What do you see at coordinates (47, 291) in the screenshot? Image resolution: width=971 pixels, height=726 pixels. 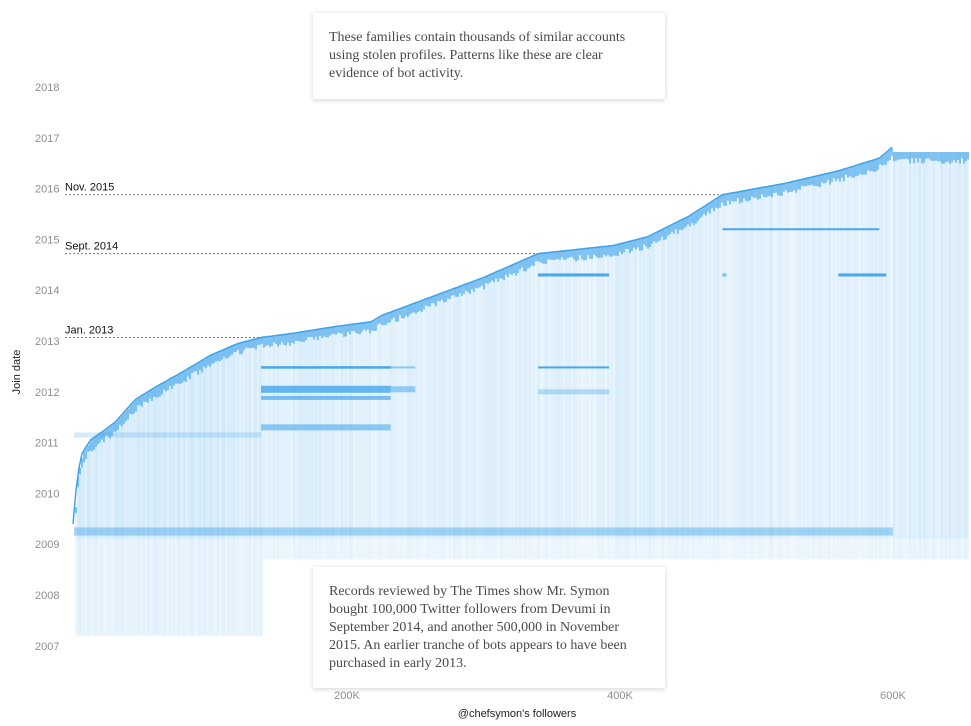 I see `y-tick-label: 2014` at bounding box center [47, 291].